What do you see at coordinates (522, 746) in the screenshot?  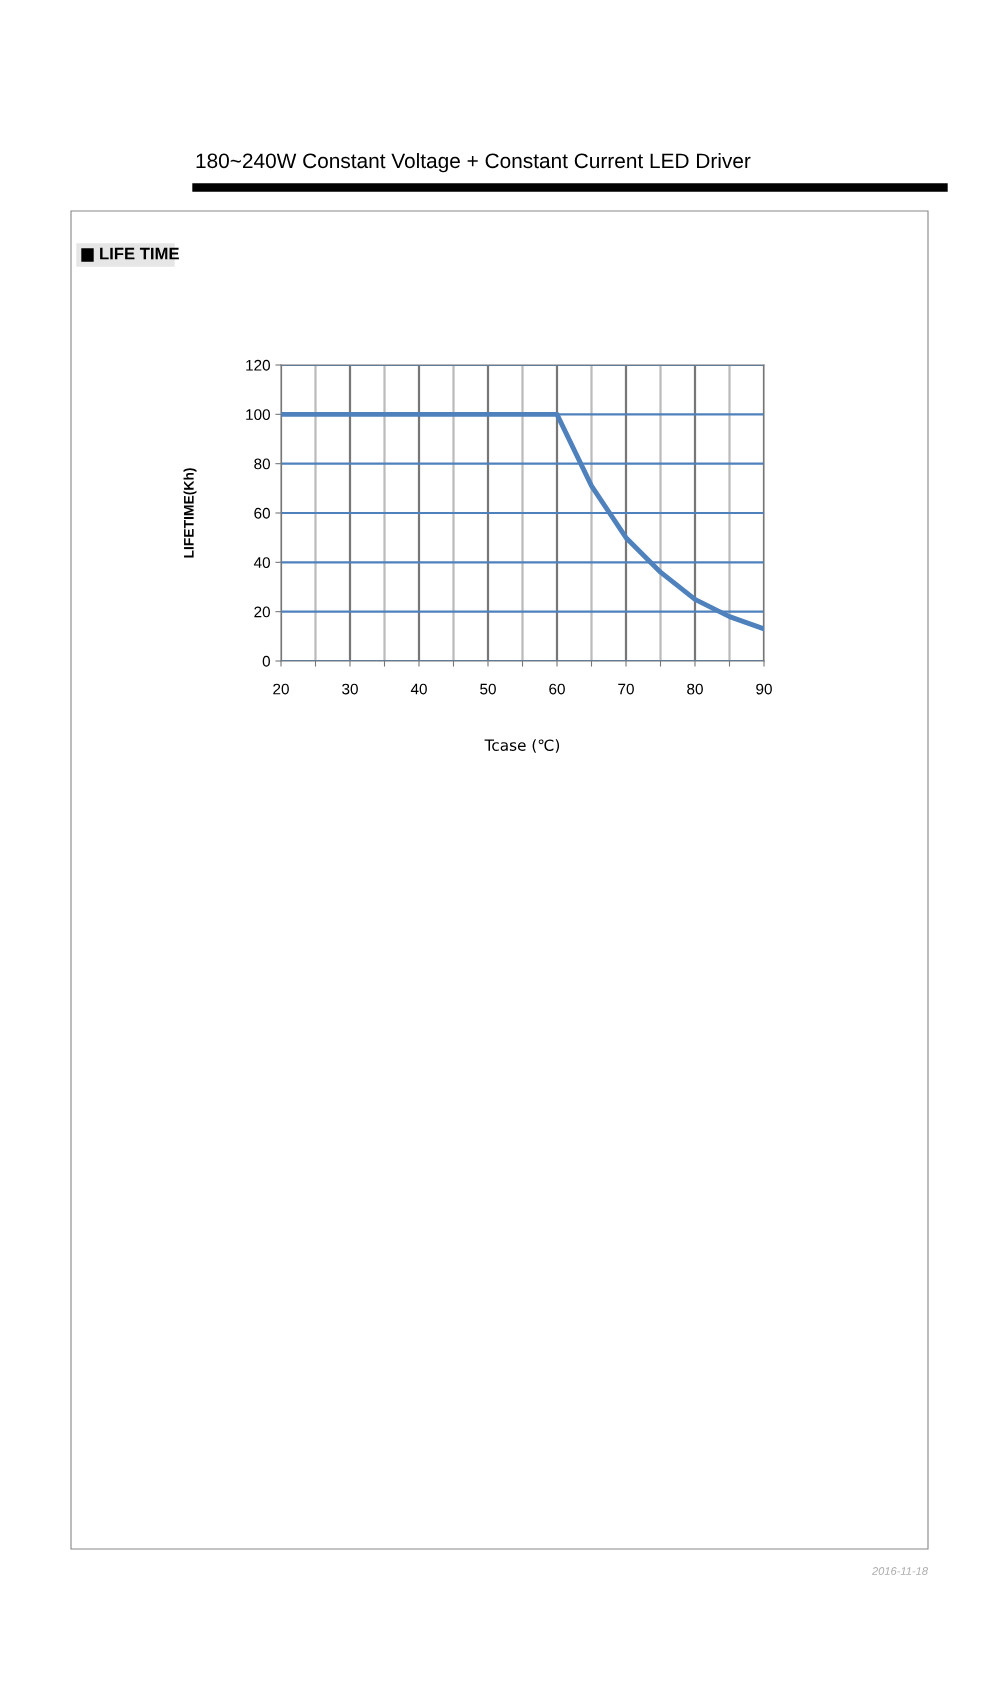 I see `x-axis-title: Tcase (℃)` at bounding box center [522, 746].